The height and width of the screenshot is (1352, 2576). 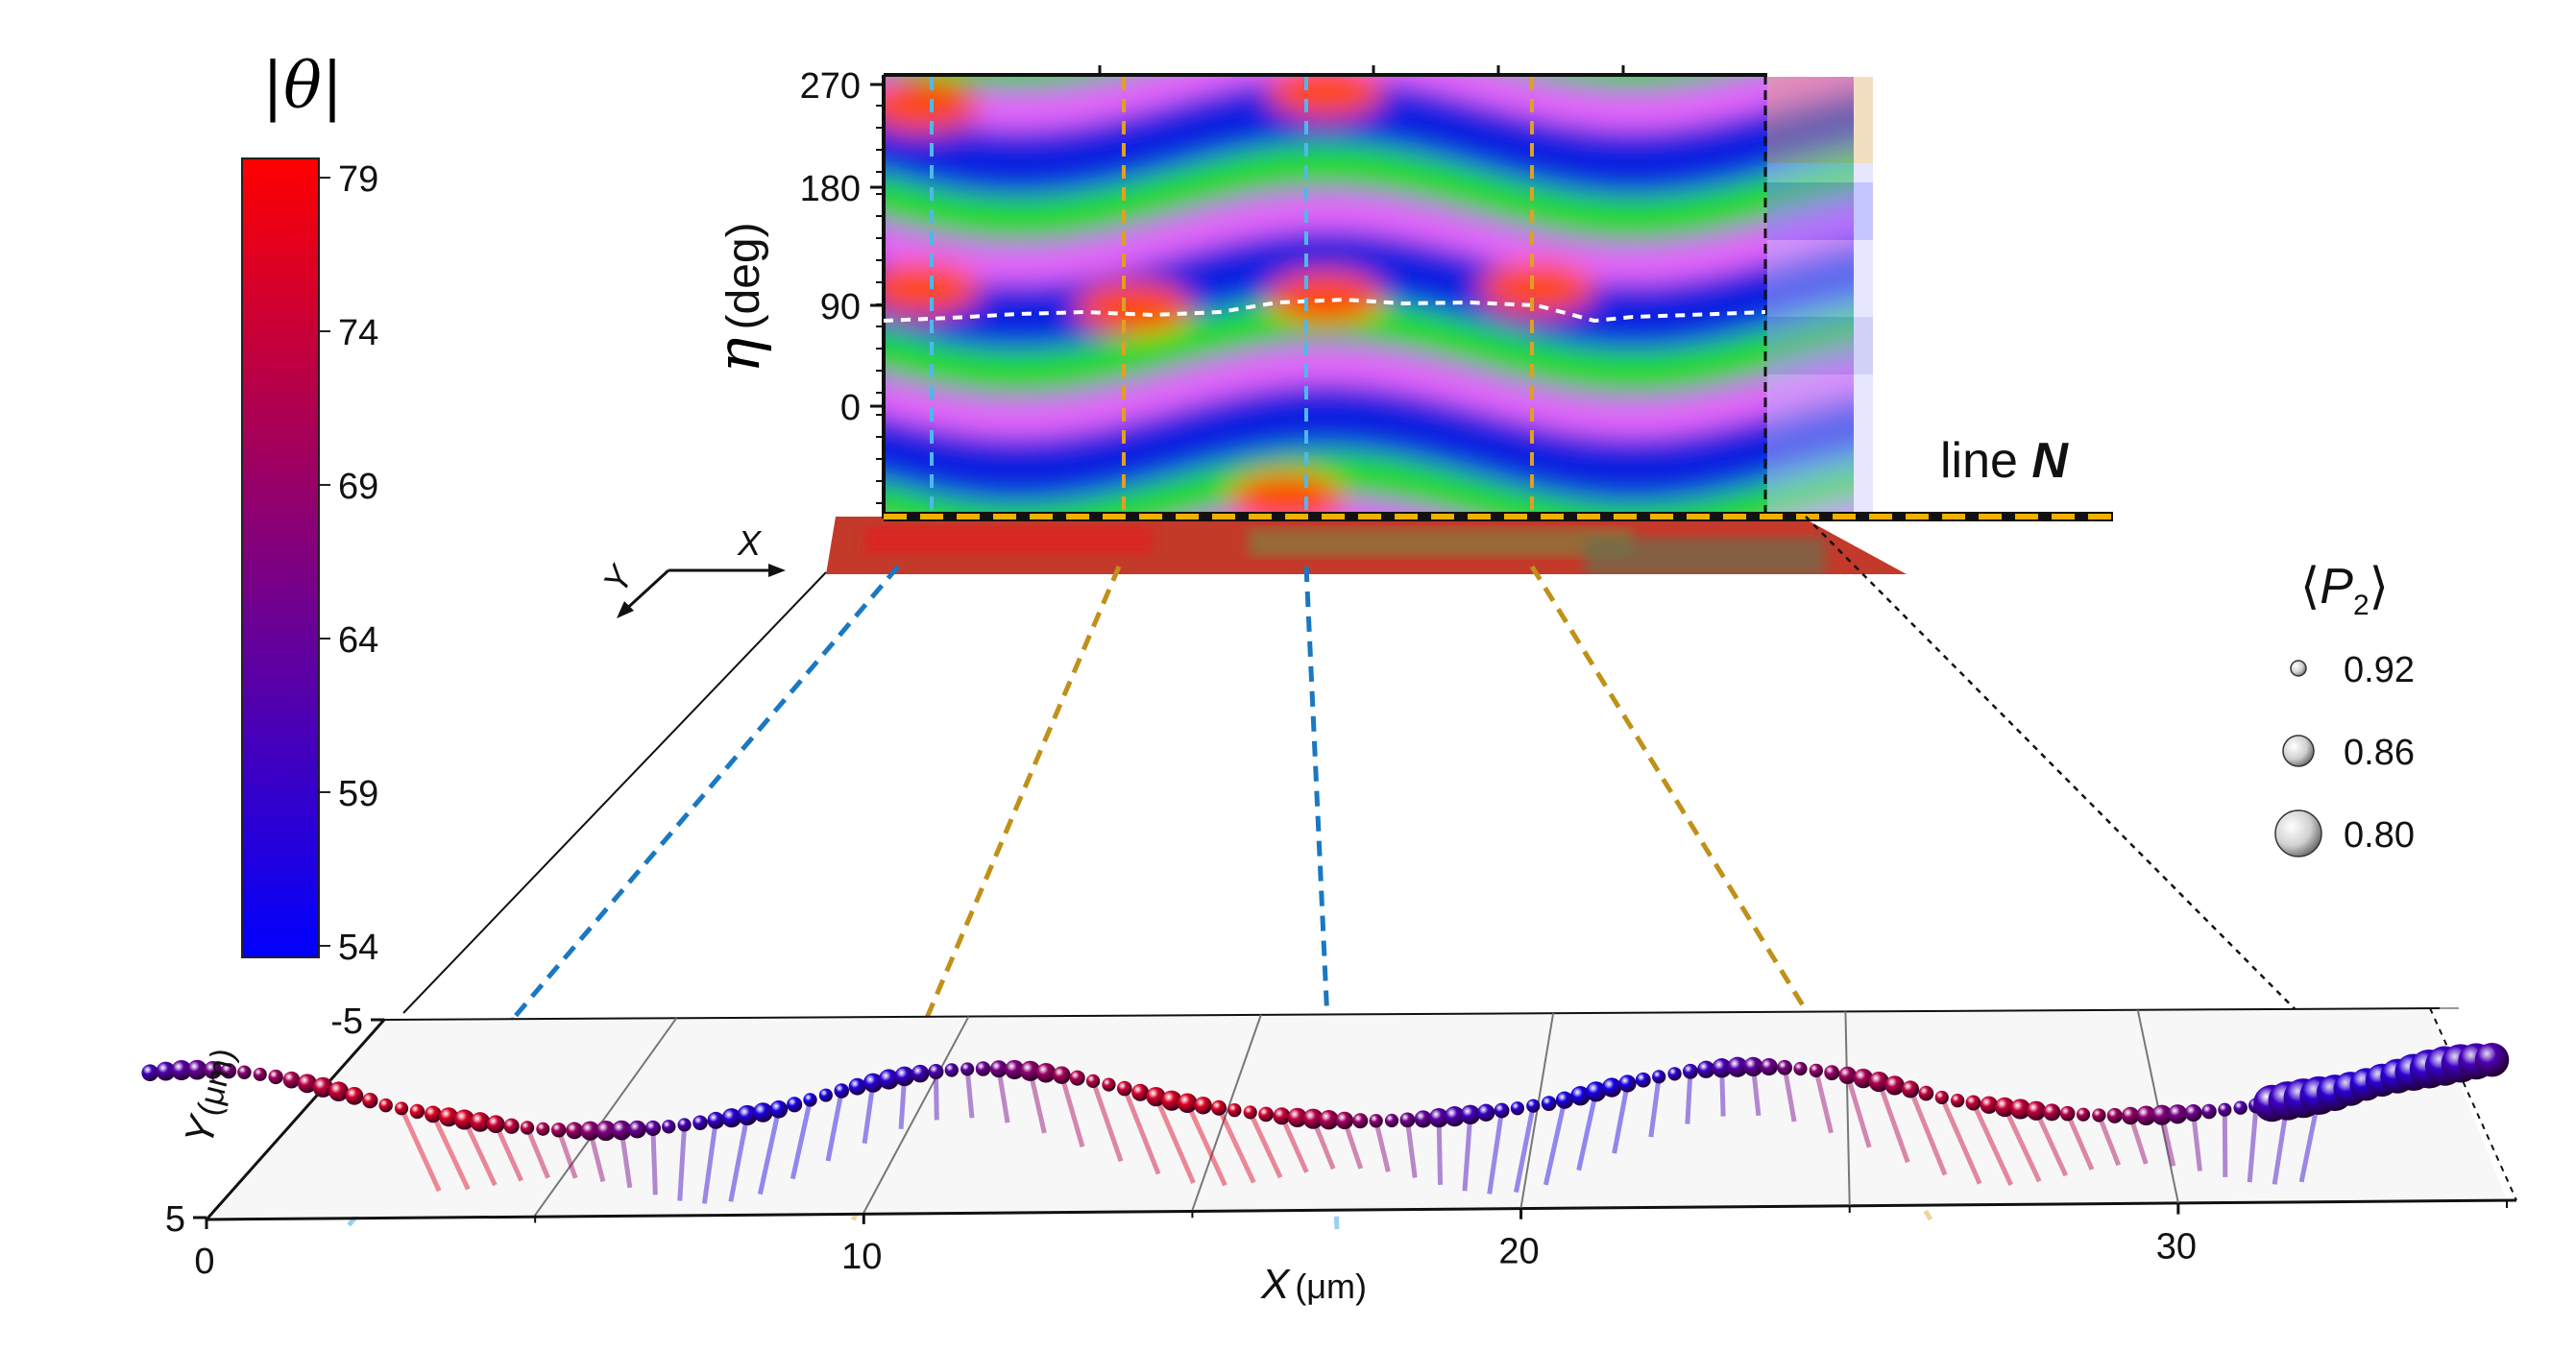 I want to click on x-tick-label: 20, so click(x=1518, y=1252).